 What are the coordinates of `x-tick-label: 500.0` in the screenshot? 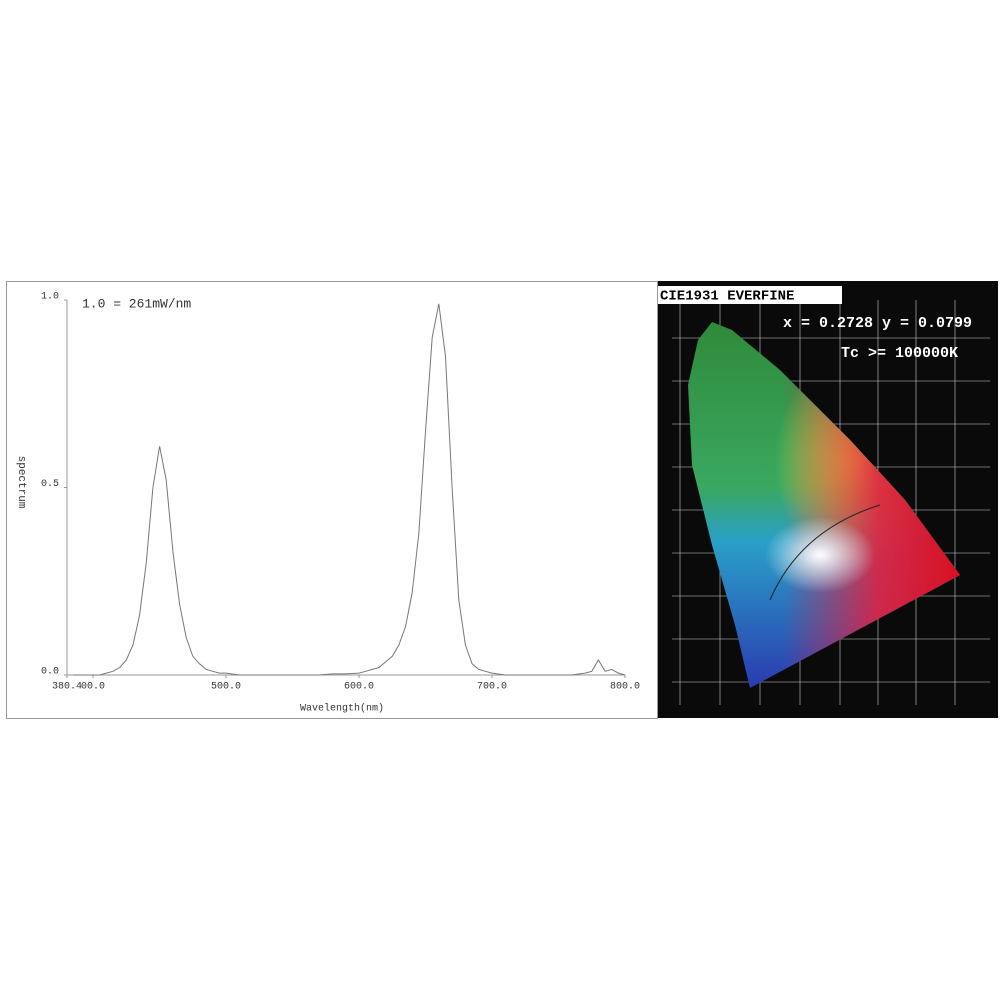 It's located at (226, 687).